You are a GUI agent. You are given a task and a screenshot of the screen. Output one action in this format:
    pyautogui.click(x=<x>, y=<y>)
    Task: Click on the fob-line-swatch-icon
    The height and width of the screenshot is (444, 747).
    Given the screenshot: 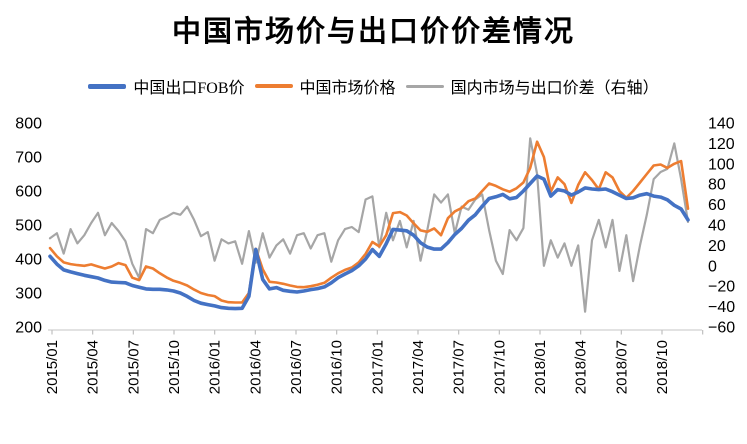 What is the action you would take?
    pyautogui.click(x=107, y=86)
    